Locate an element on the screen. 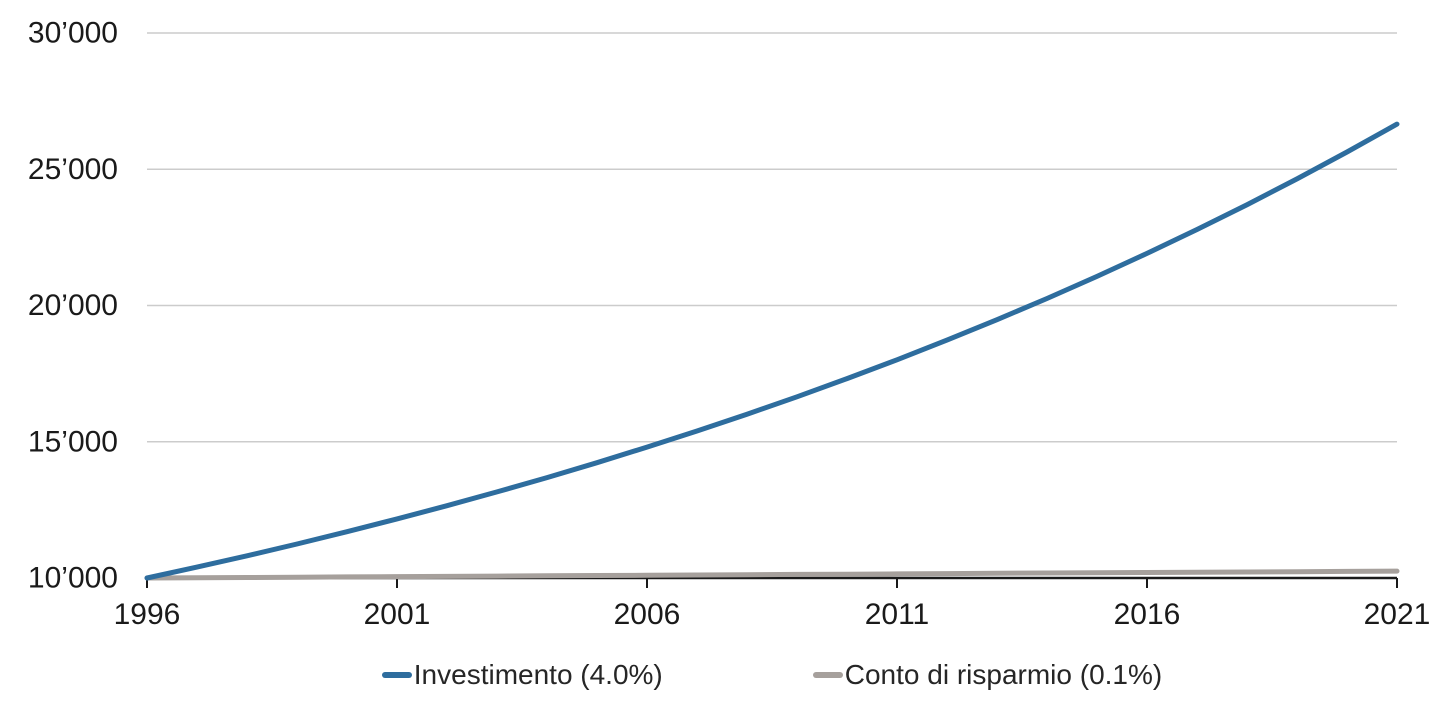  x-axis is located at coordinates (772, 582).